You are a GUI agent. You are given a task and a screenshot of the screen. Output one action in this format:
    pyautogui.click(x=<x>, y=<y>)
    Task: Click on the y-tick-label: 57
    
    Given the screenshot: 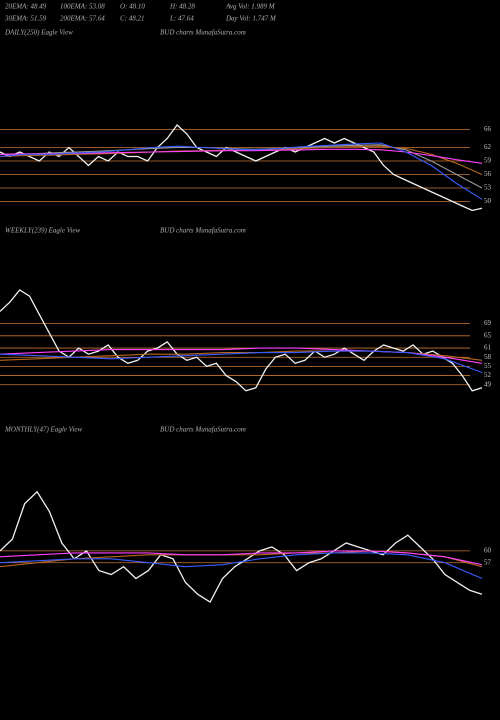 What is the action you would take?
    pyautogui.click(x=488, y=562)
    